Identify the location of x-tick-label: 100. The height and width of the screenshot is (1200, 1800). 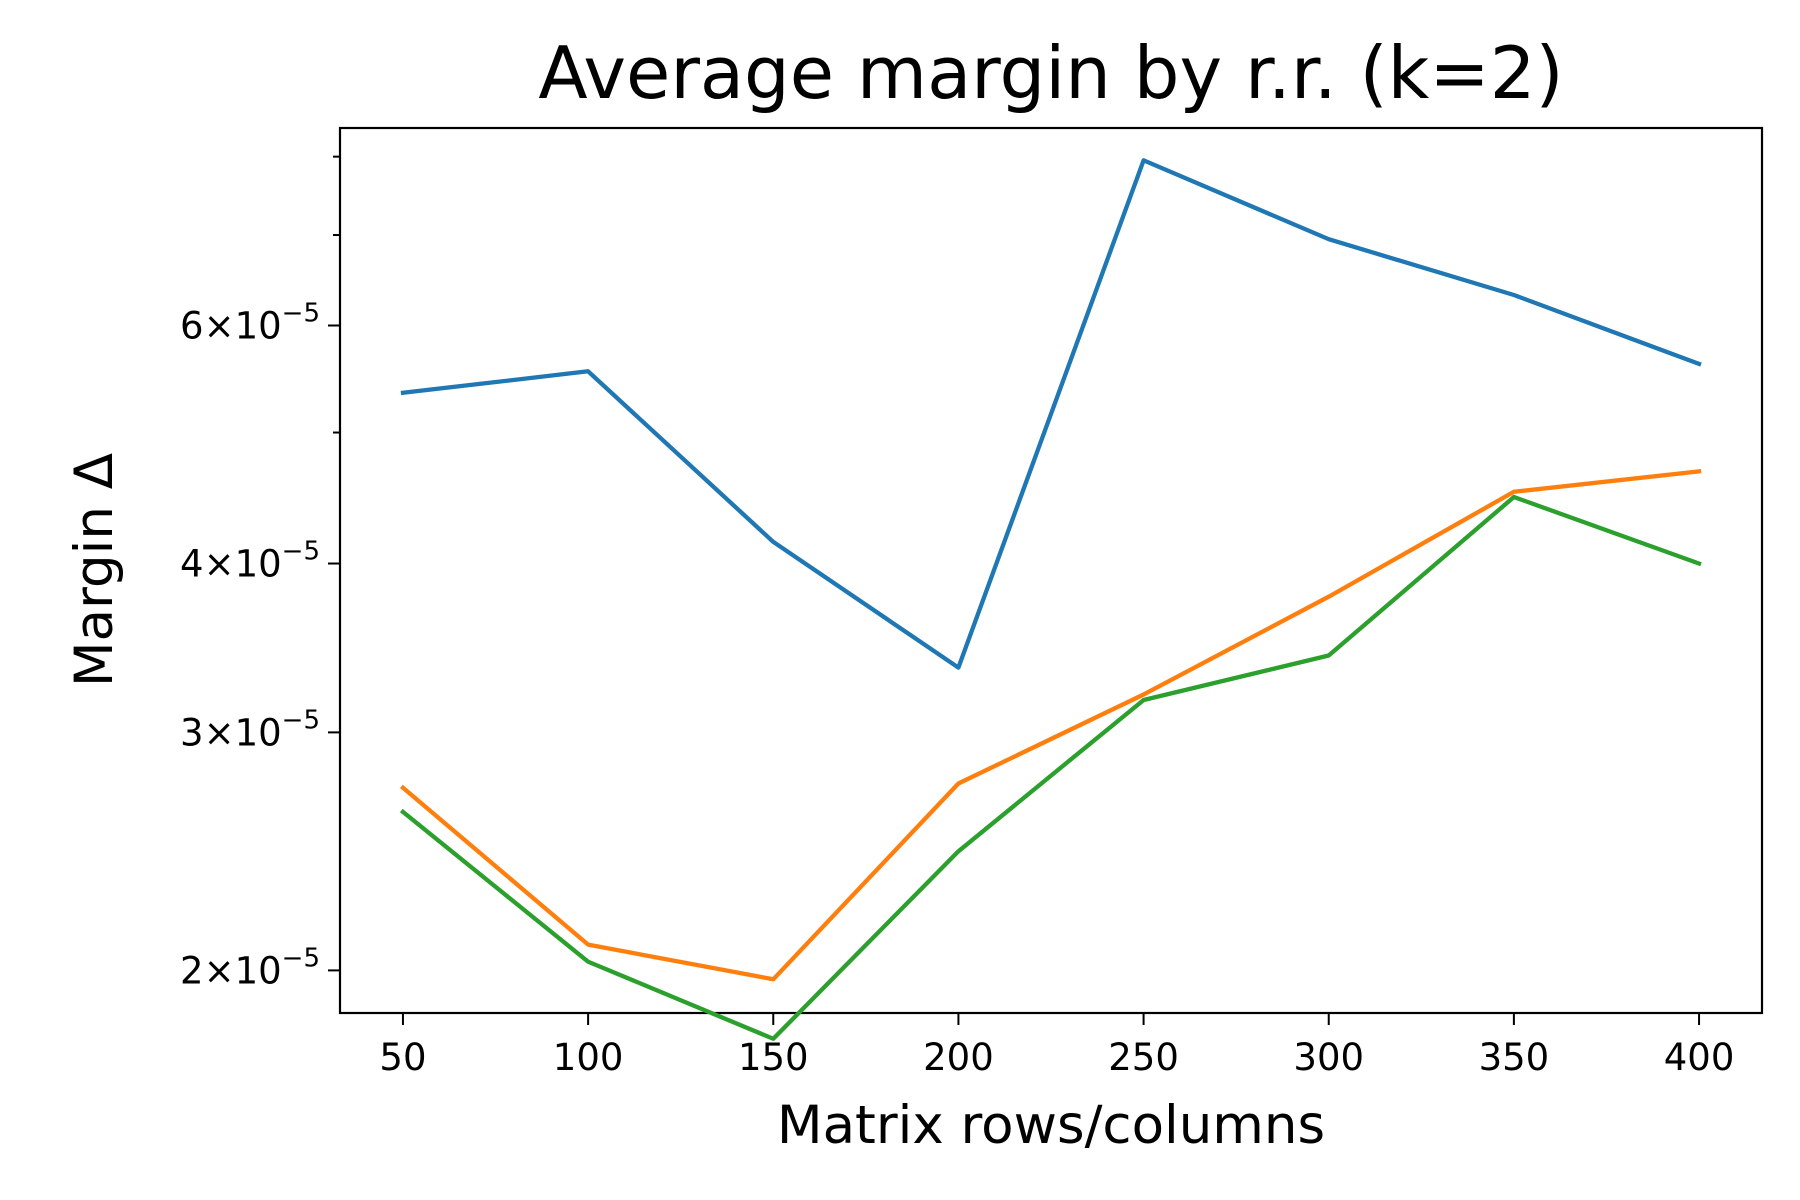
(588, 1057).